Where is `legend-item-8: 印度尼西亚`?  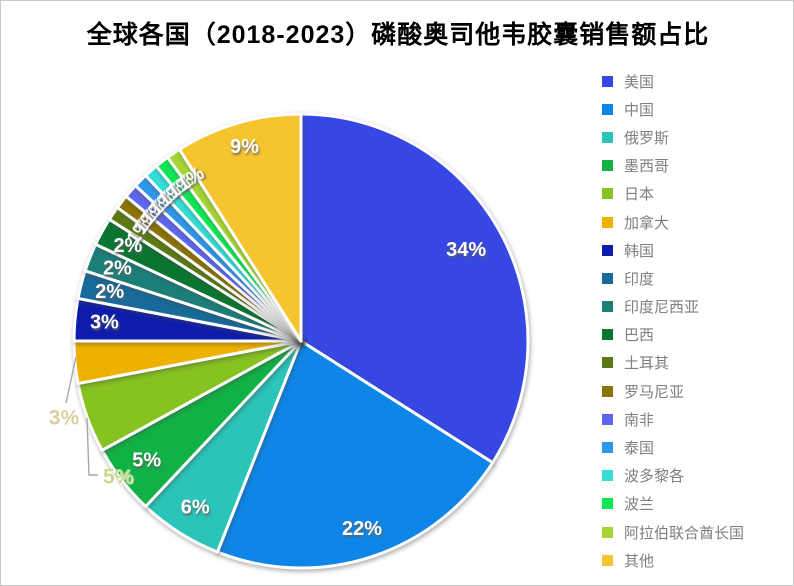
legend-item-8: 印度尼西亚 is located at coordinates (673, 307).